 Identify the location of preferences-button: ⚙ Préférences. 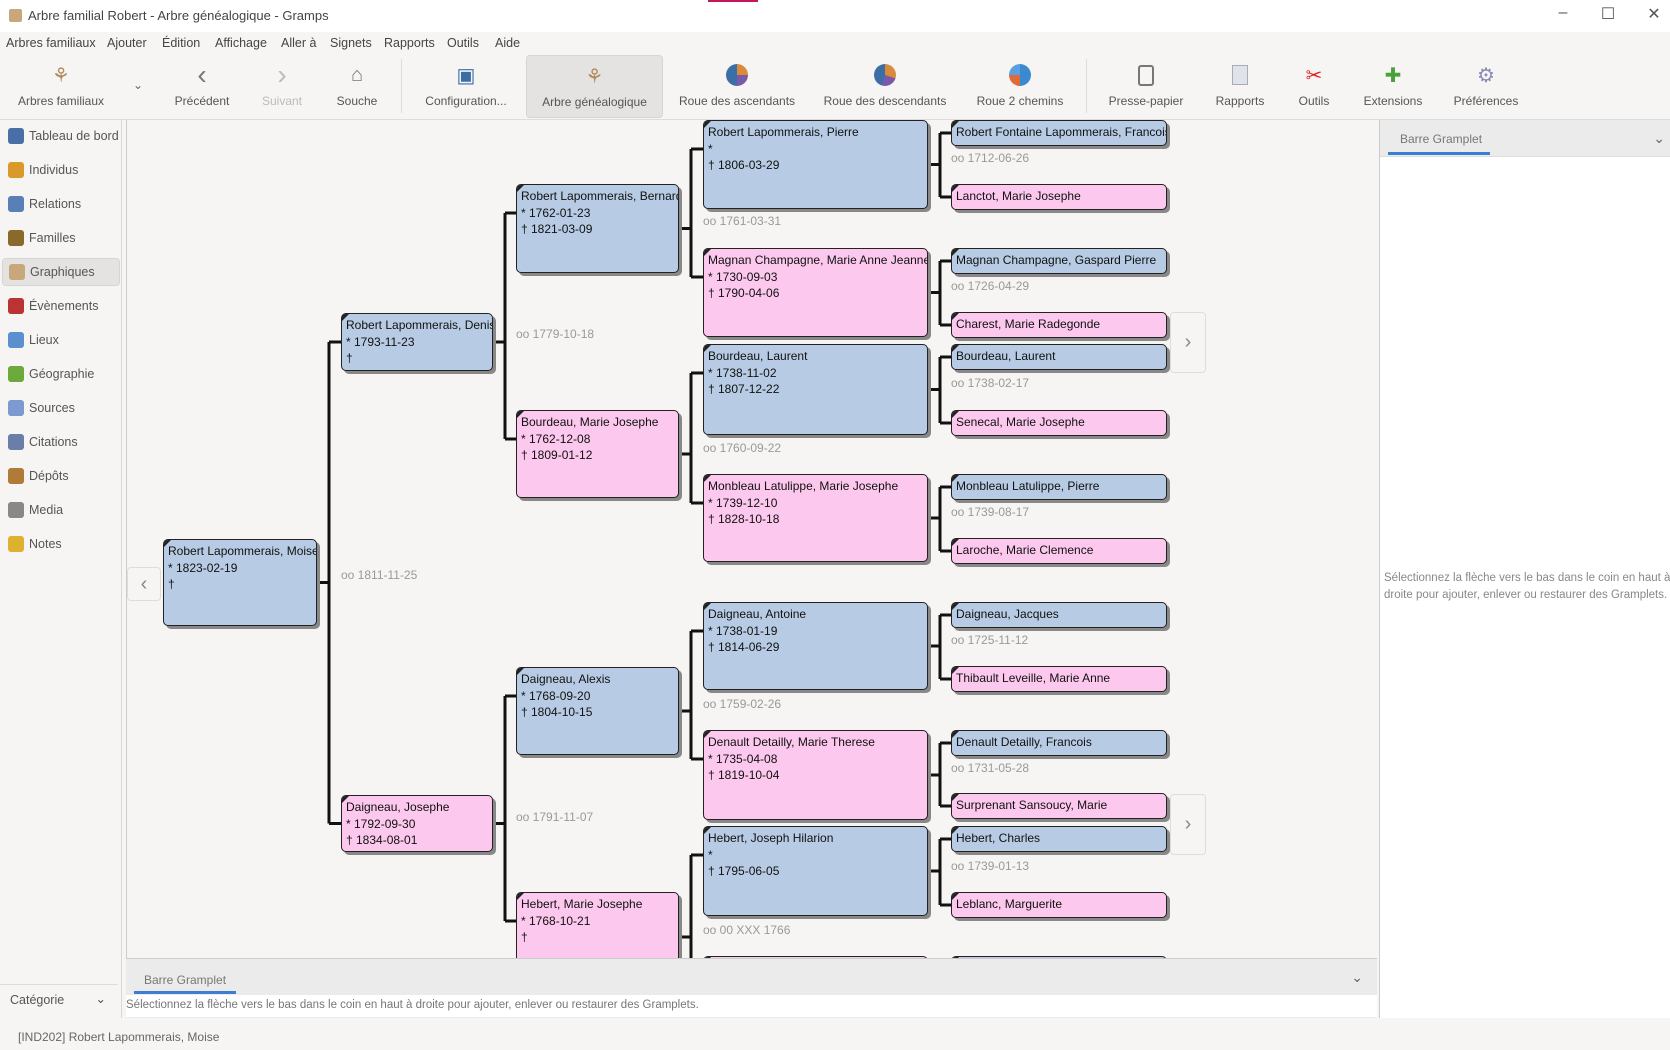
(1486, 86).